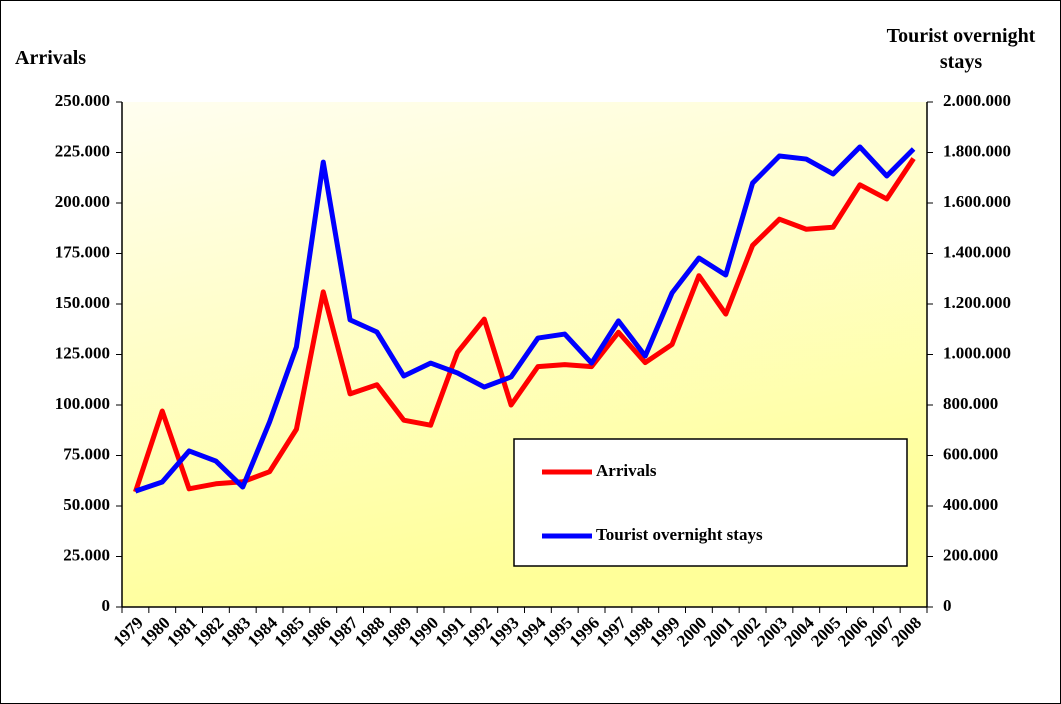 The width and height of the screenshot is (1061, 704). What do you see at coordinates (626, 470) in the screenshot?
I see `legend-label: Arrivals` at bounding box center [626, 470].